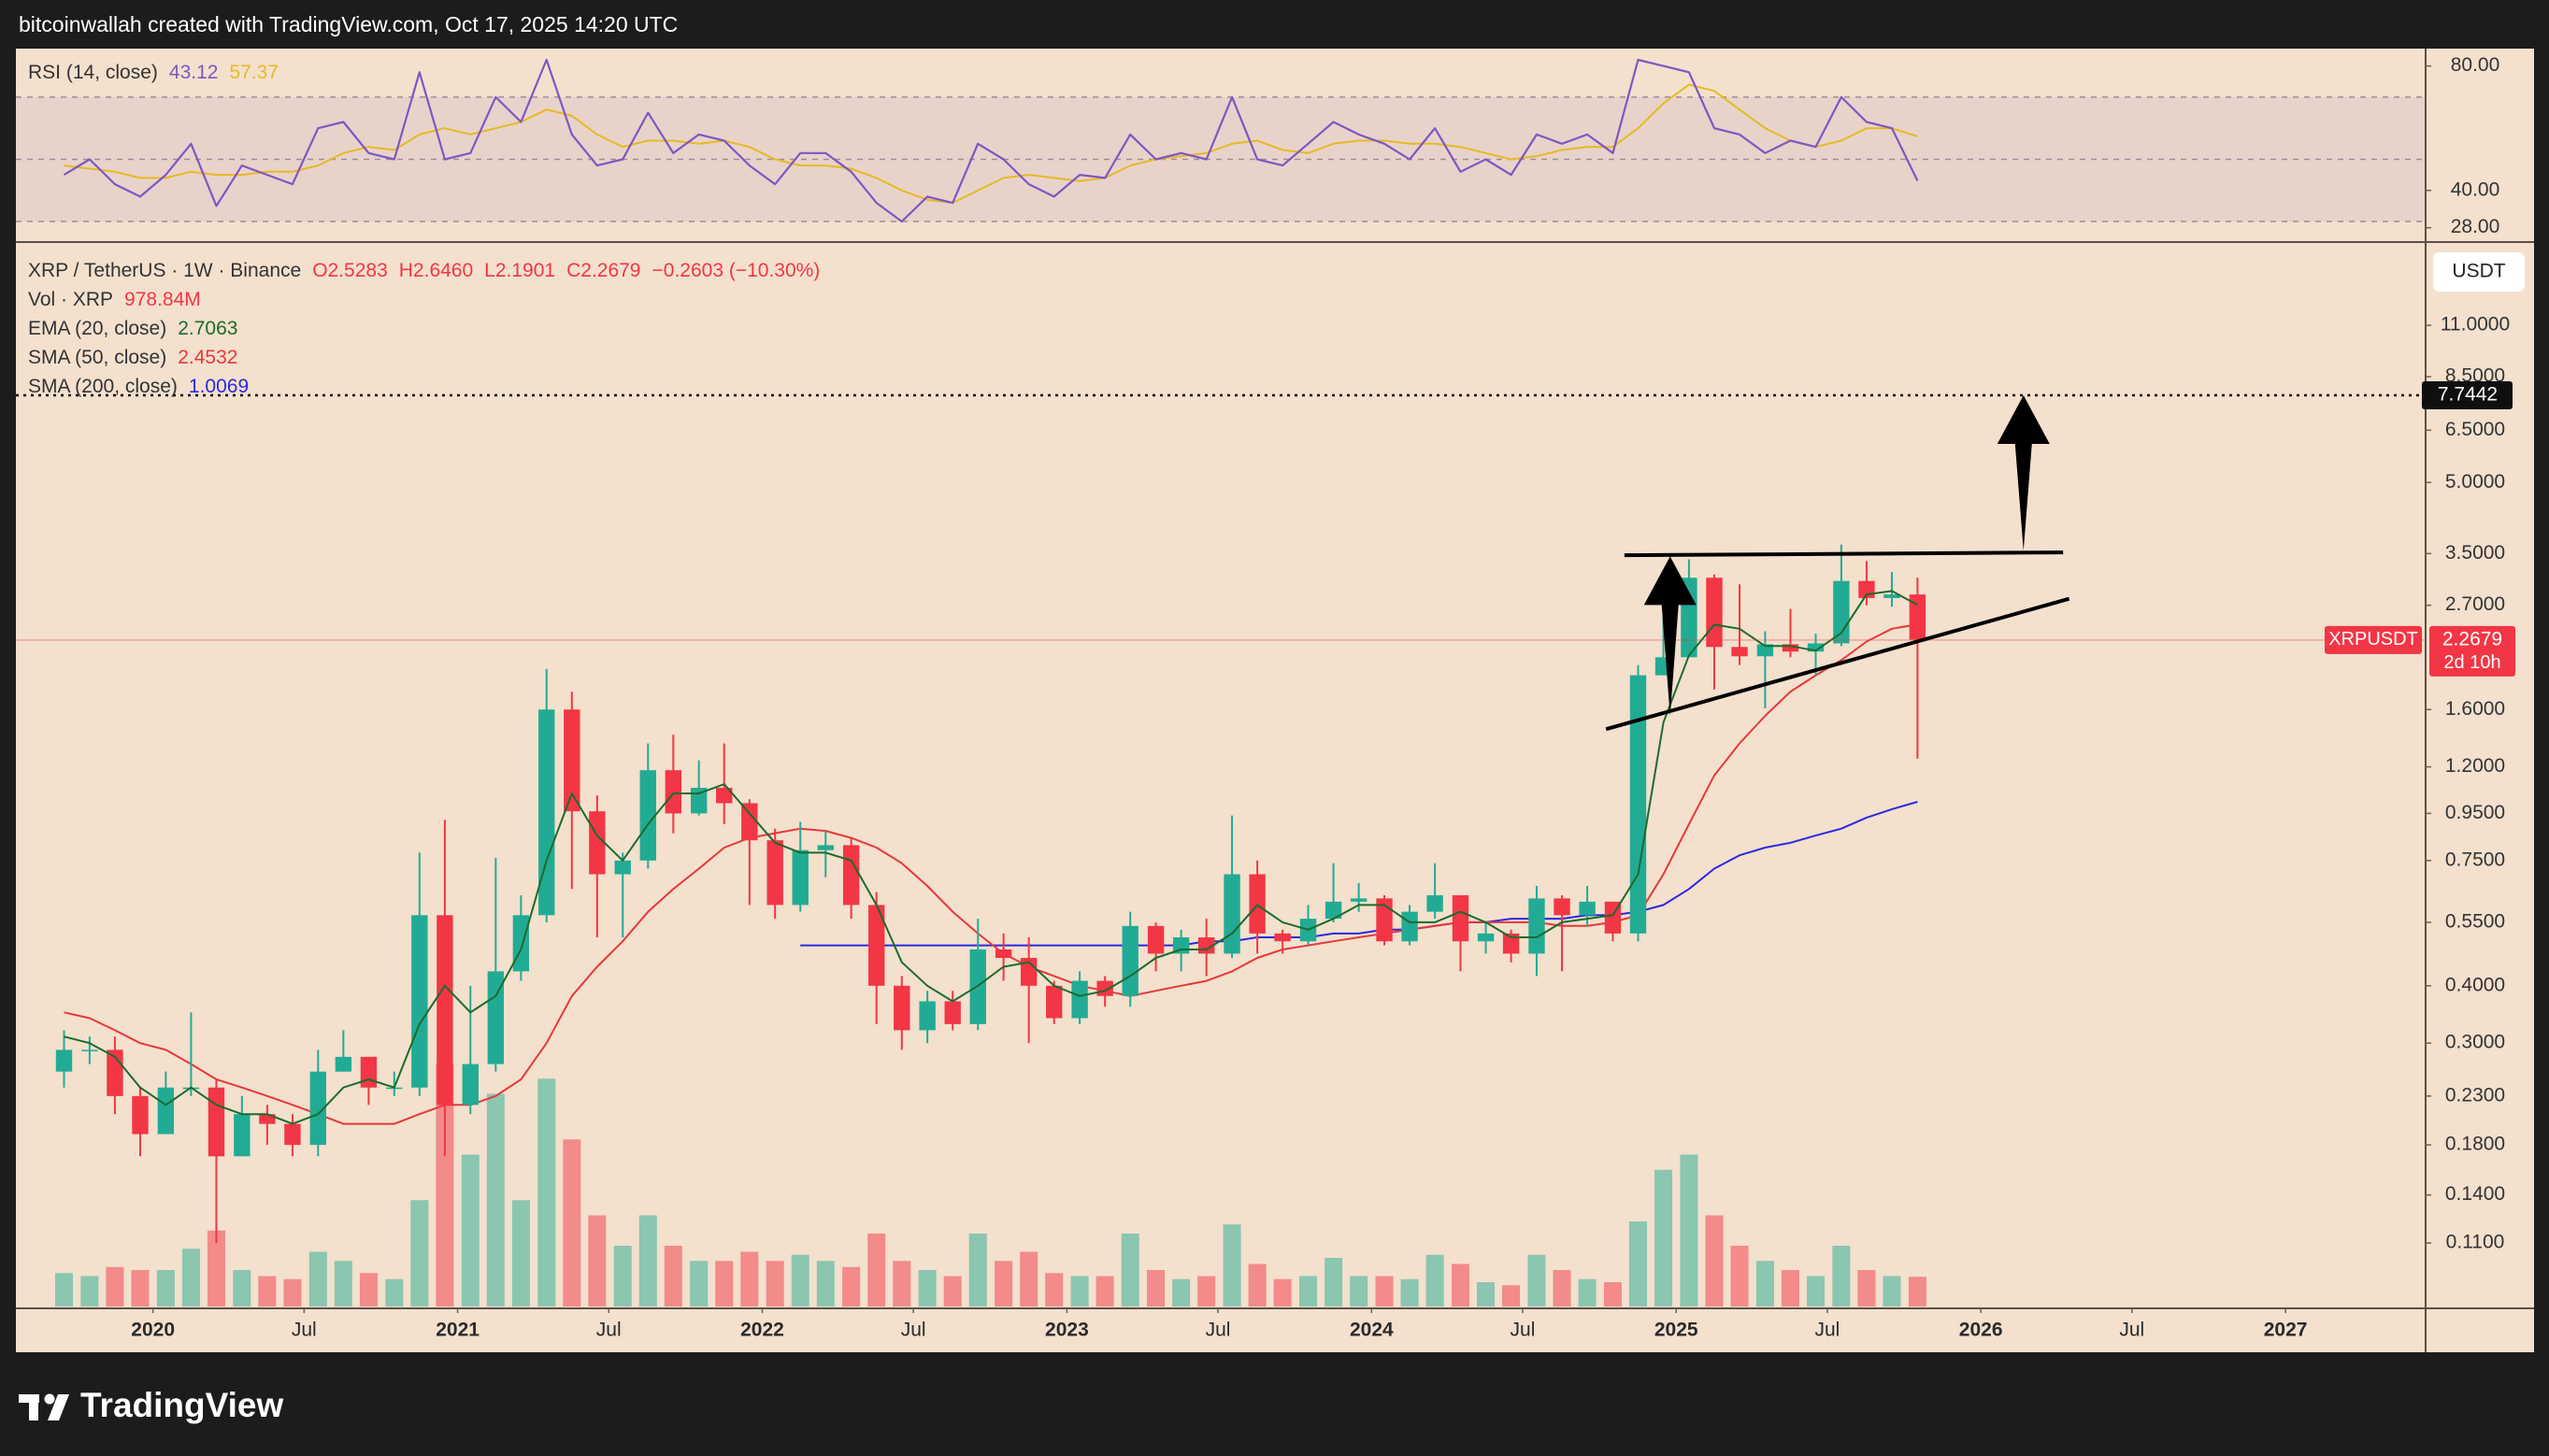  Describe the element at coordinates (164, 270) in the screenshot. I see `legend-title: XRP / TetherUS · 1W · Binance` at that location.